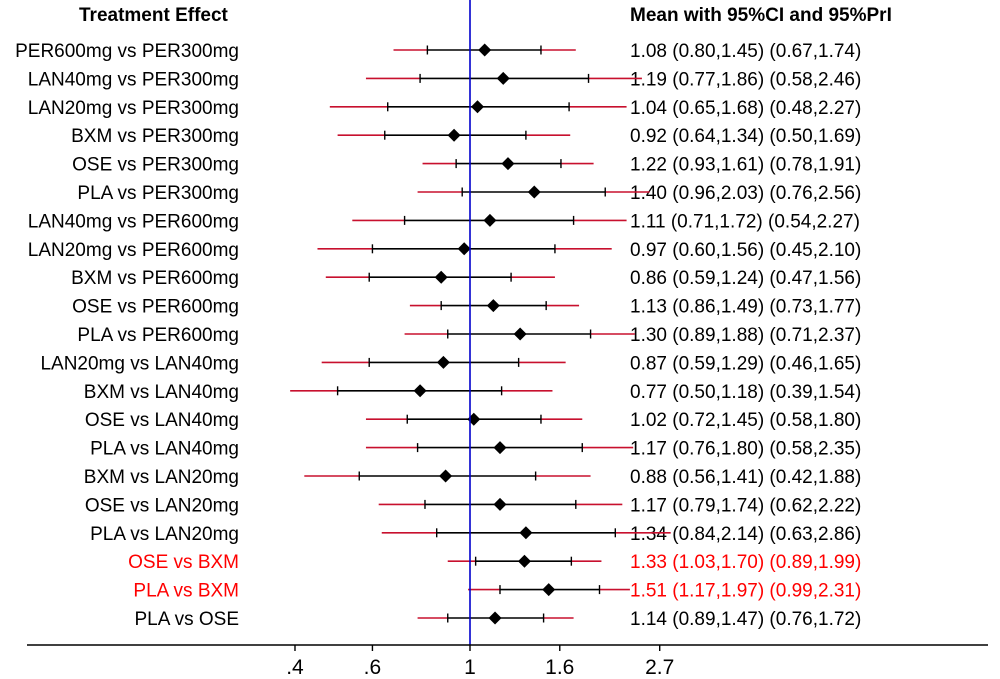 This screenshot has width=1000, height=679. What do you see at coordinates (497, 591) in the screenshot?
I see `forest-row: PLA vs BXM 1.51 (1.17,1.97) (0.99,2.31)` at bounding box center [497, 591].